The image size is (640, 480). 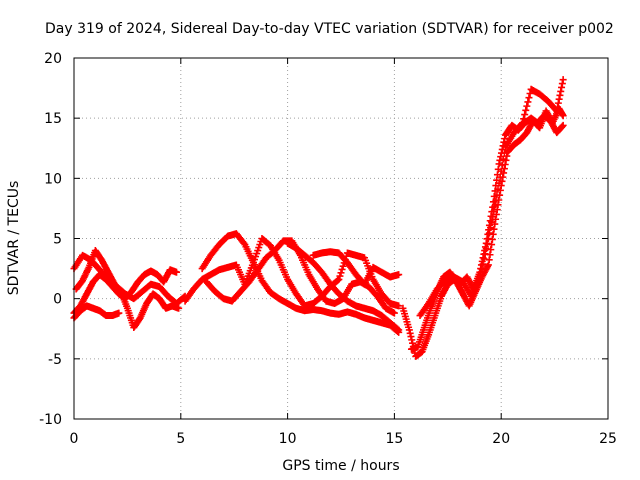 What do you see at coordinates (340, 466) in the screenshot?
I see `x-axis-label: GPS time / hours` at bounding box center [340, 466].